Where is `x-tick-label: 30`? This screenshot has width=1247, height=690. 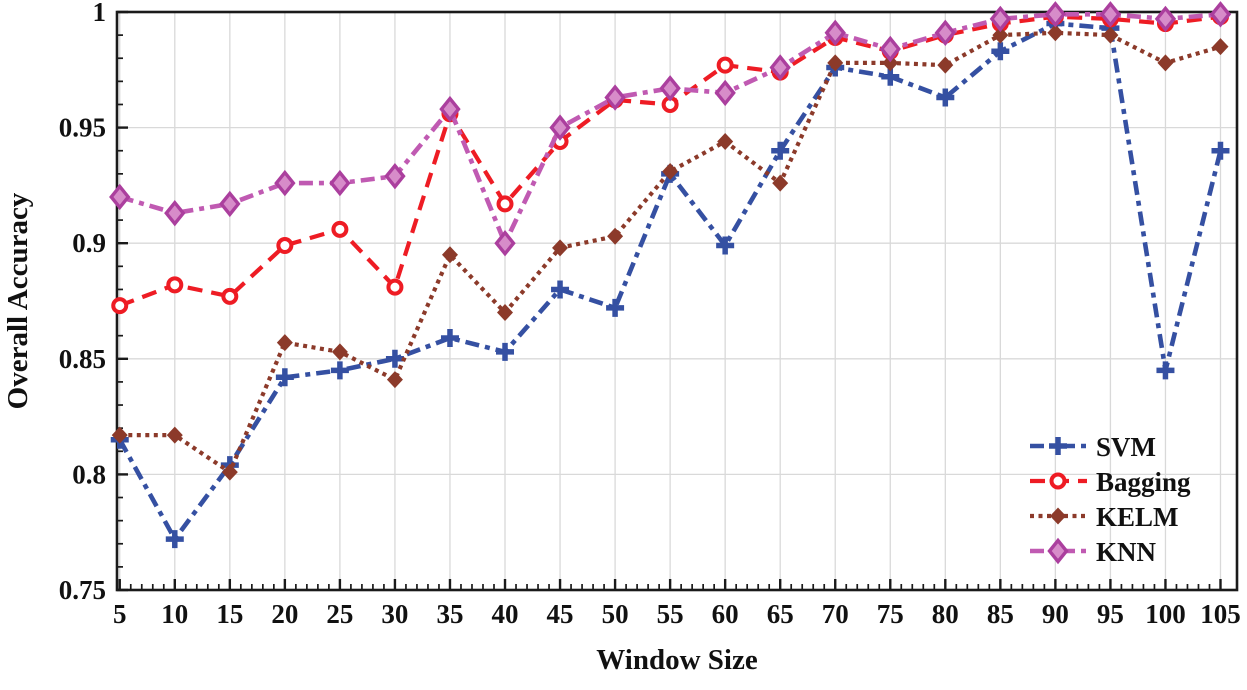 x-tick-label: 30 is located at coordinates (394, 614).